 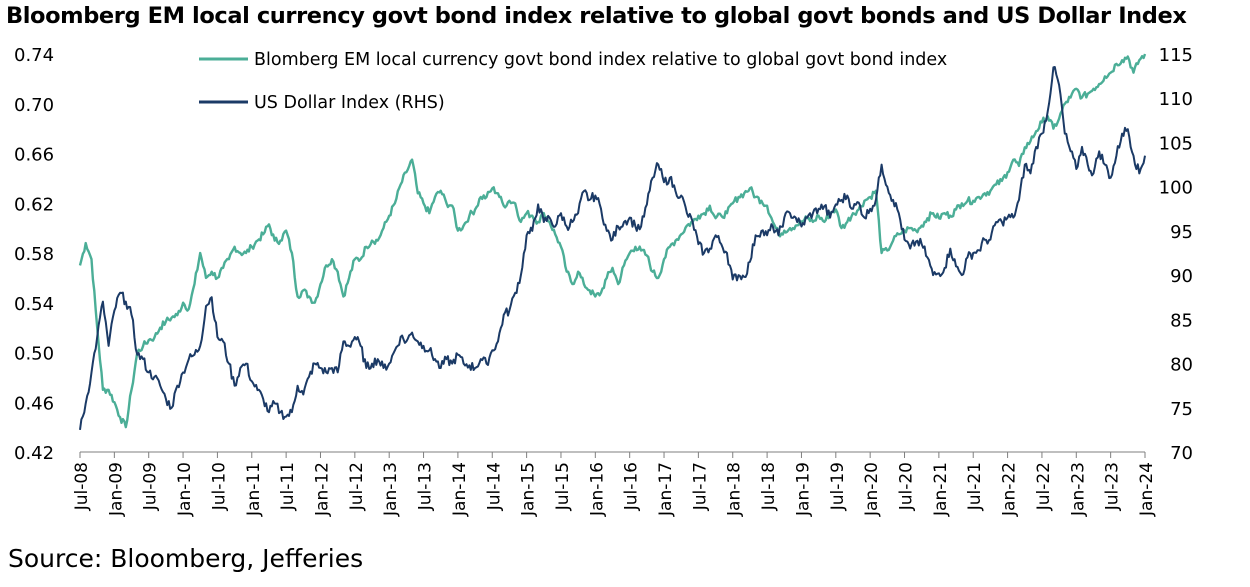 I want to click on x-tick-label: Jan-14, so click(x=460, y=489).